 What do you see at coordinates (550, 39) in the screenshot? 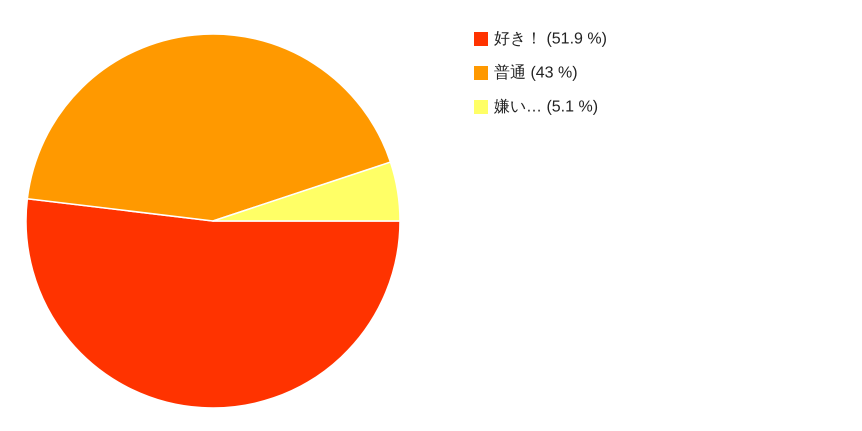
I see `legend-label: 好き！ (51.9 %)` at bounding box center [550, 39].